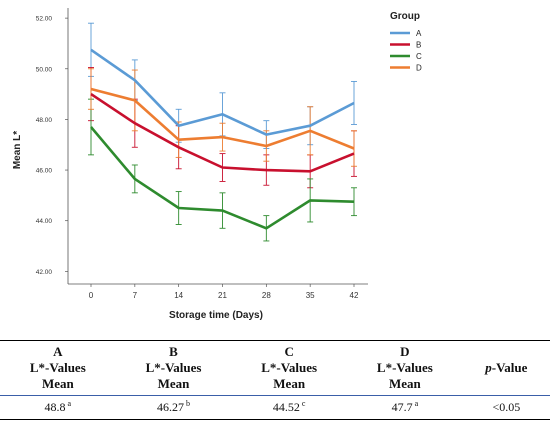 Image resolution: width=550 pixels, height=421 pixels. I want to click on x-tick-label: 21, so click(222, 295).